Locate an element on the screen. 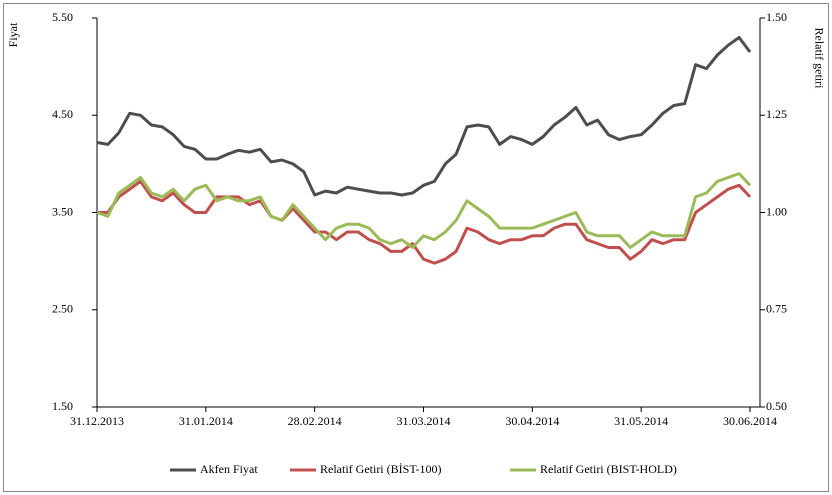 The width and height of the screenshot is (832, 495). x-tick-label: 28.02.2014 is located at coordinates (315, 421).